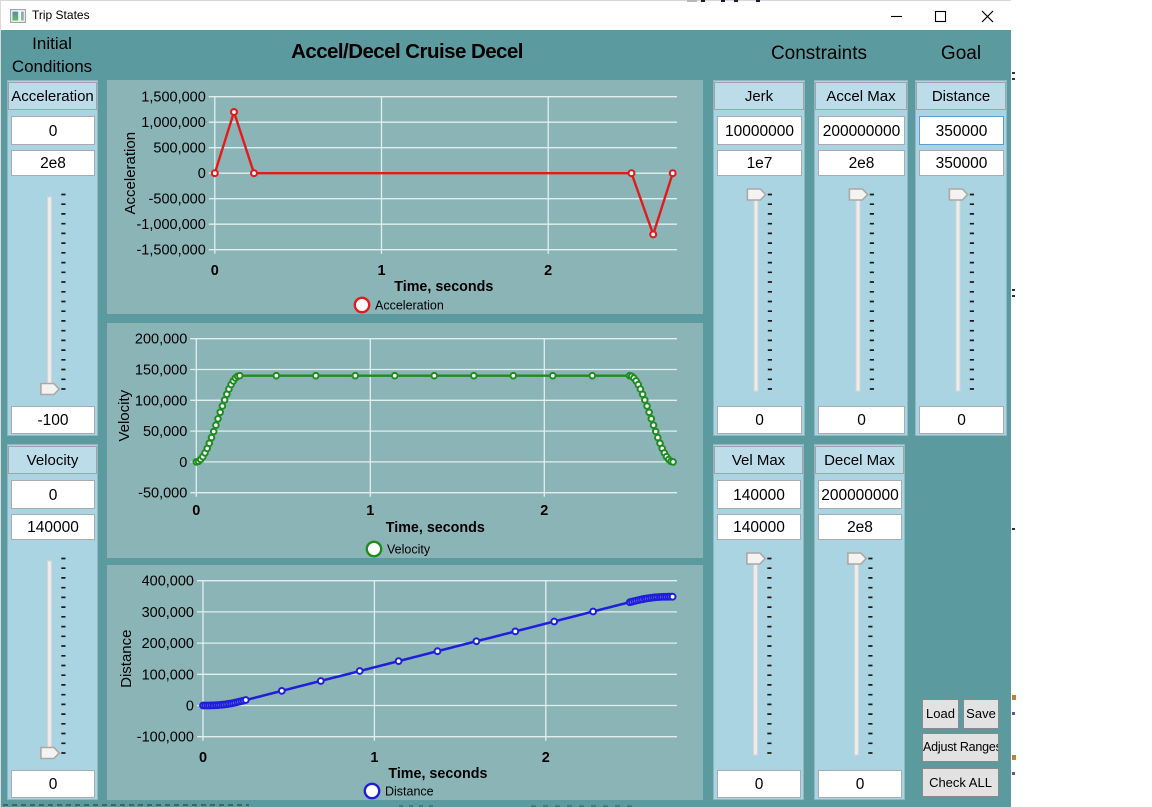  Describe the element at coordinates (168, 582) in the screenshot. I see `svg-text: 400,000` at that location.